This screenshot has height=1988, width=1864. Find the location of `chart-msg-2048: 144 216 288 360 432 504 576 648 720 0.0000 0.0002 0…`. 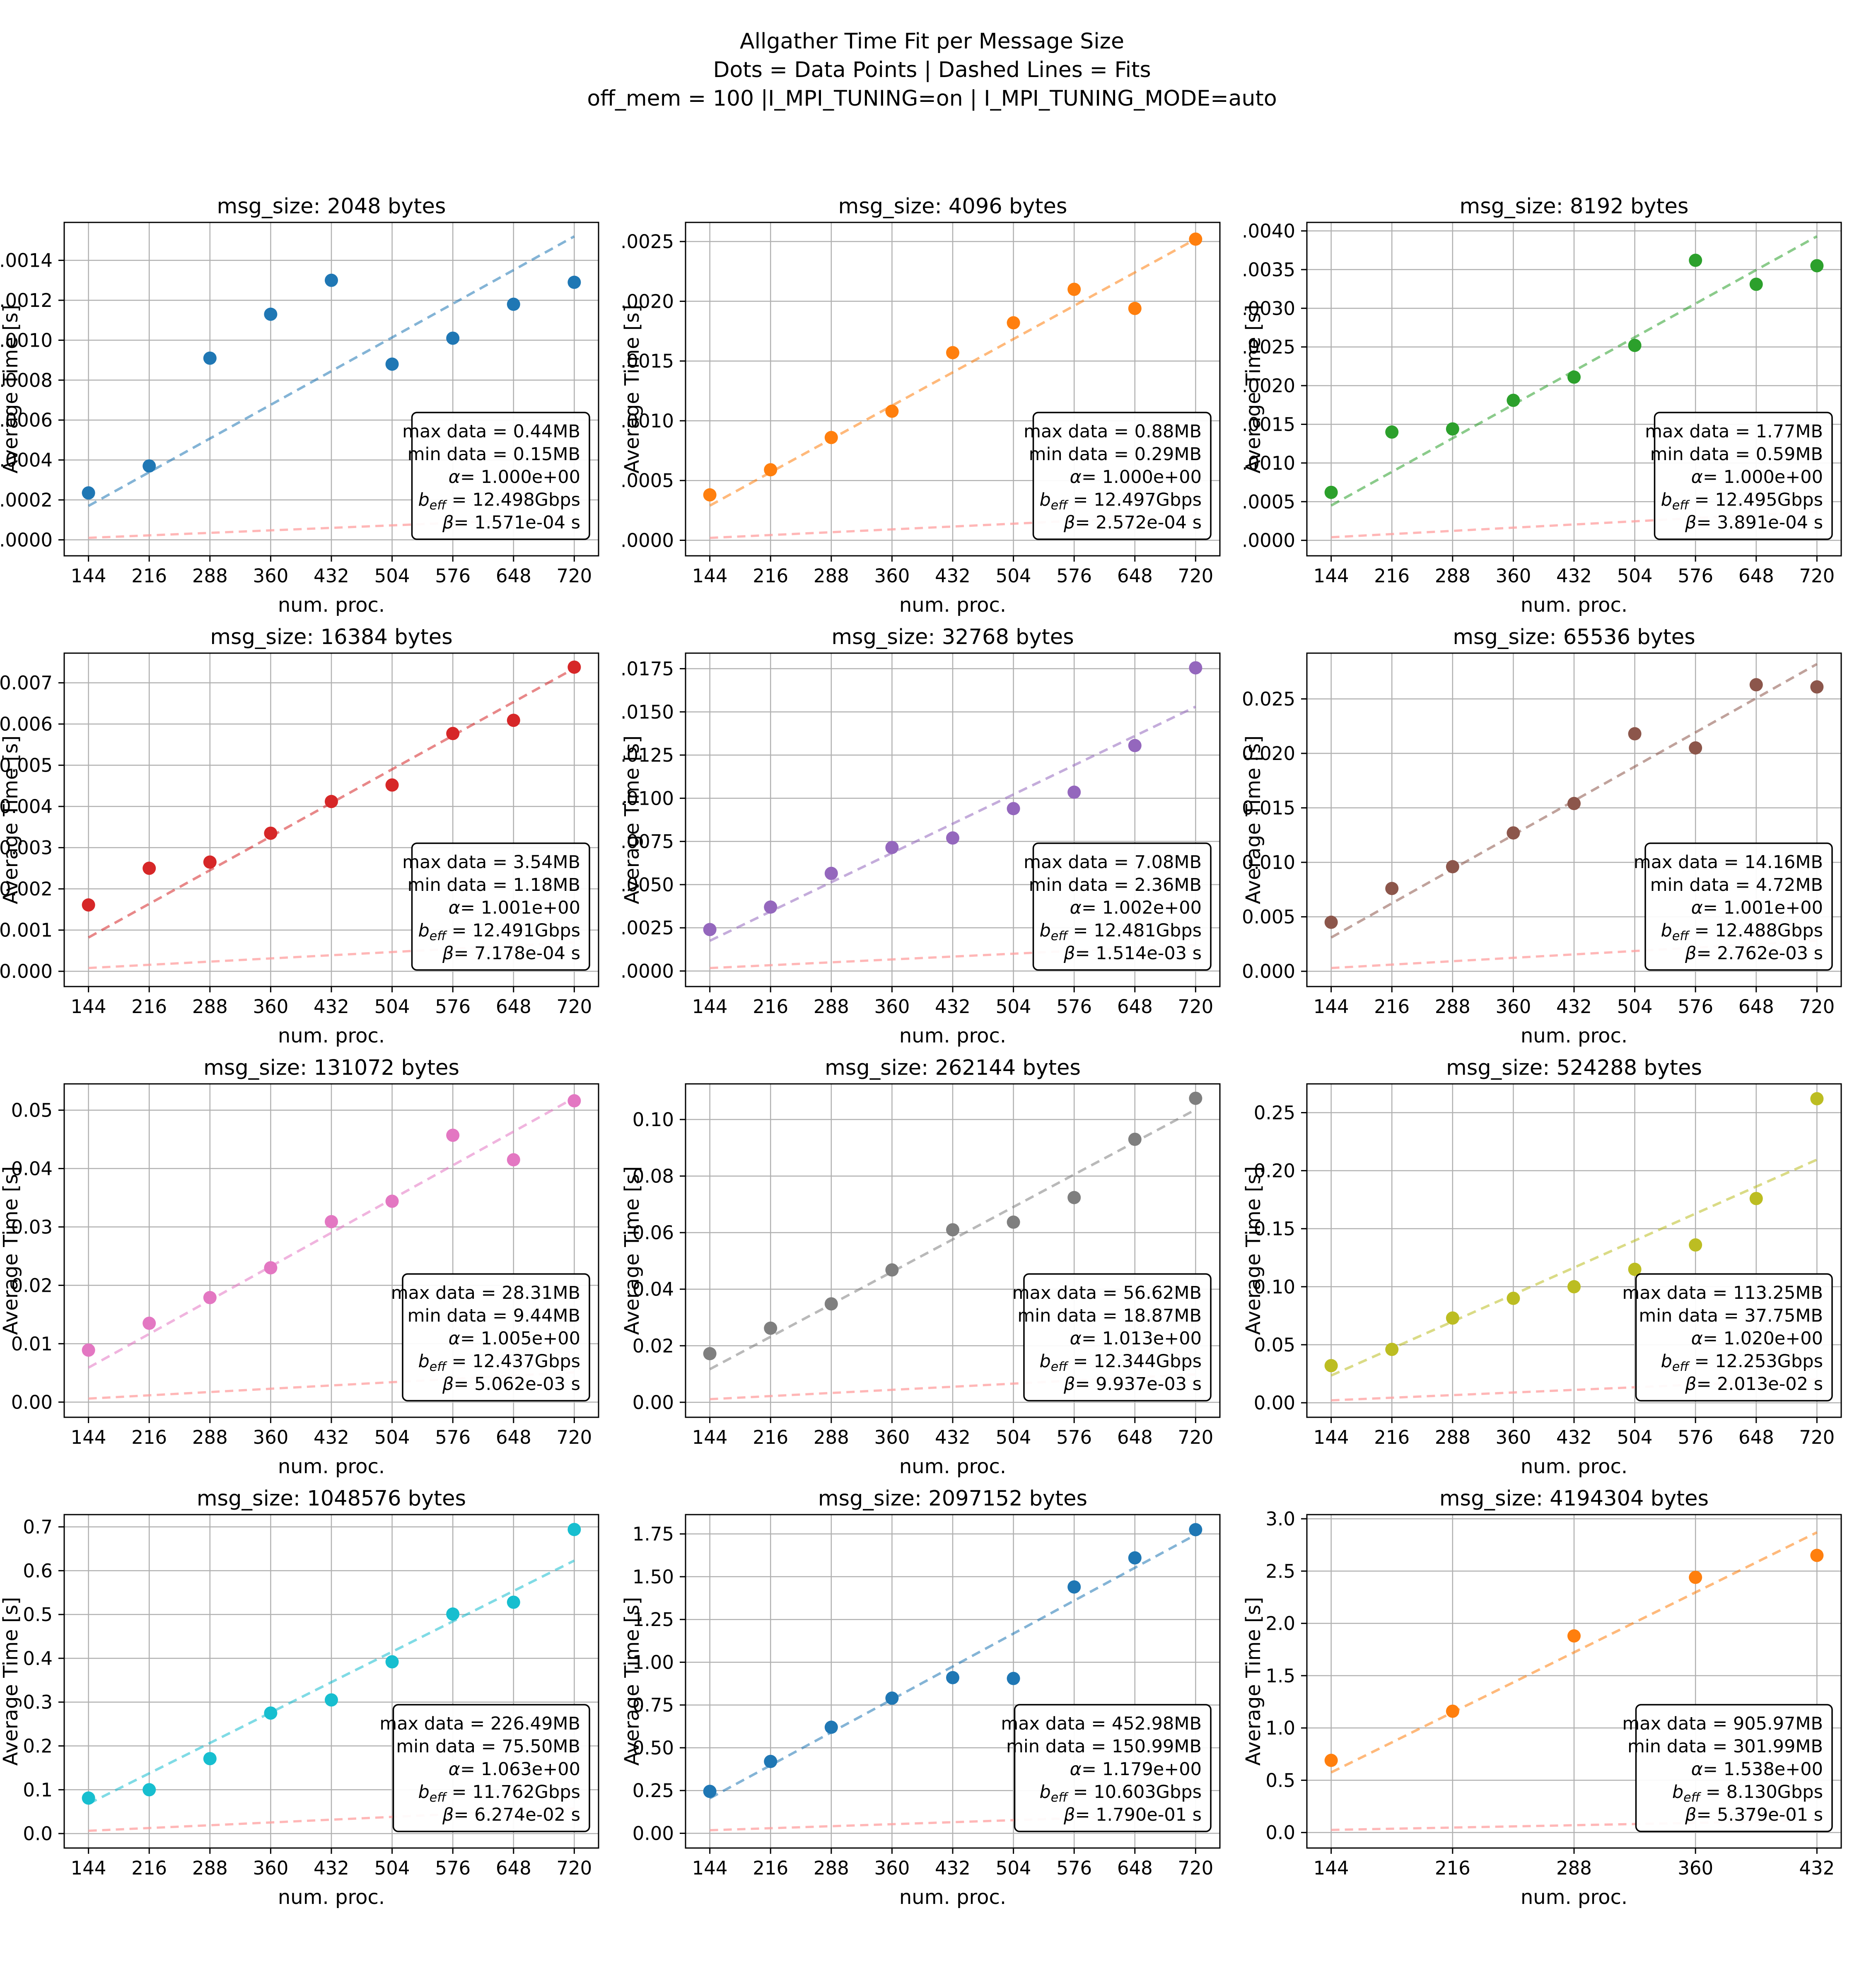

chart-msg-2048: 144 216 288 360 432 504 576 648 720 0.0000 0.0002 0… is located at coordinates (299, 405).